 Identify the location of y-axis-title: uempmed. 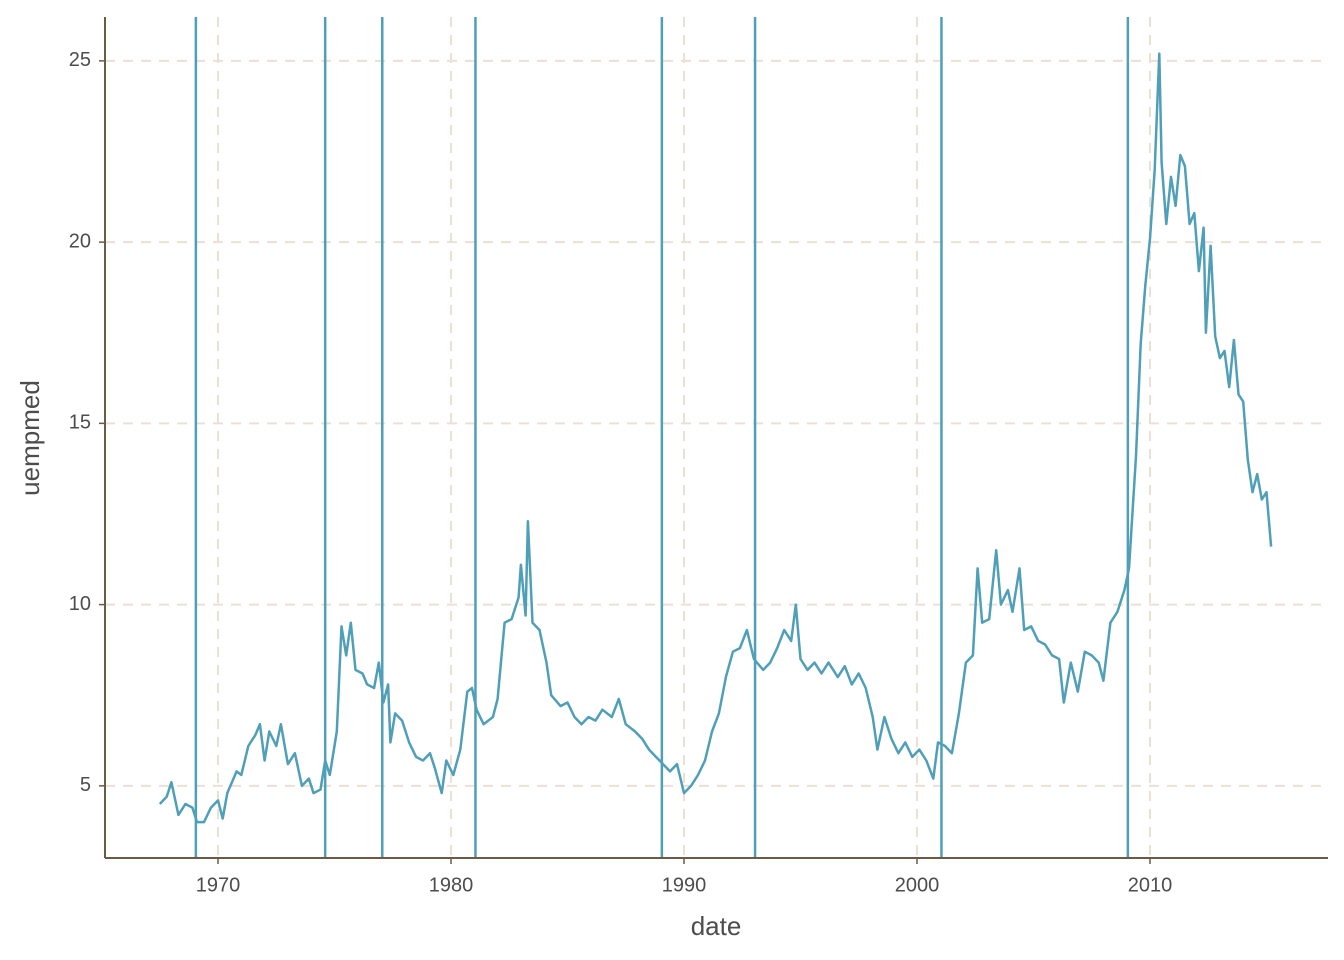
(30, 438).